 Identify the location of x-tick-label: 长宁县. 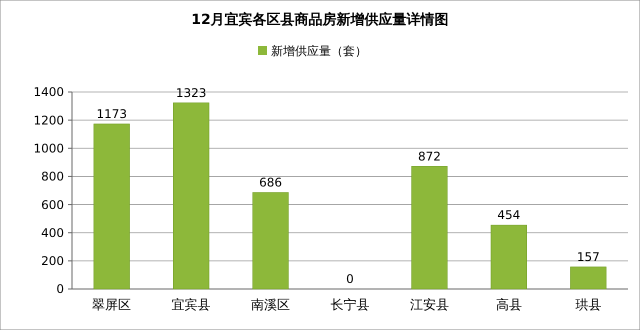
(350, 305).